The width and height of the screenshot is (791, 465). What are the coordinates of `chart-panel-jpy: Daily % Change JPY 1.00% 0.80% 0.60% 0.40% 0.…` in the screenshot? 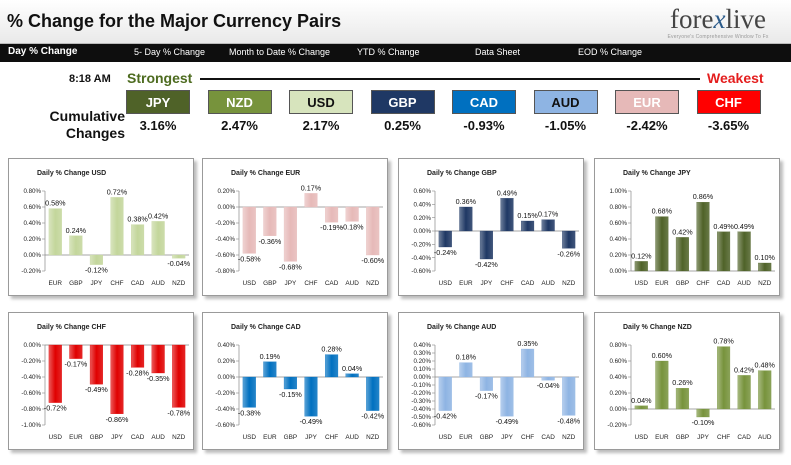 It's located at (687, 227).